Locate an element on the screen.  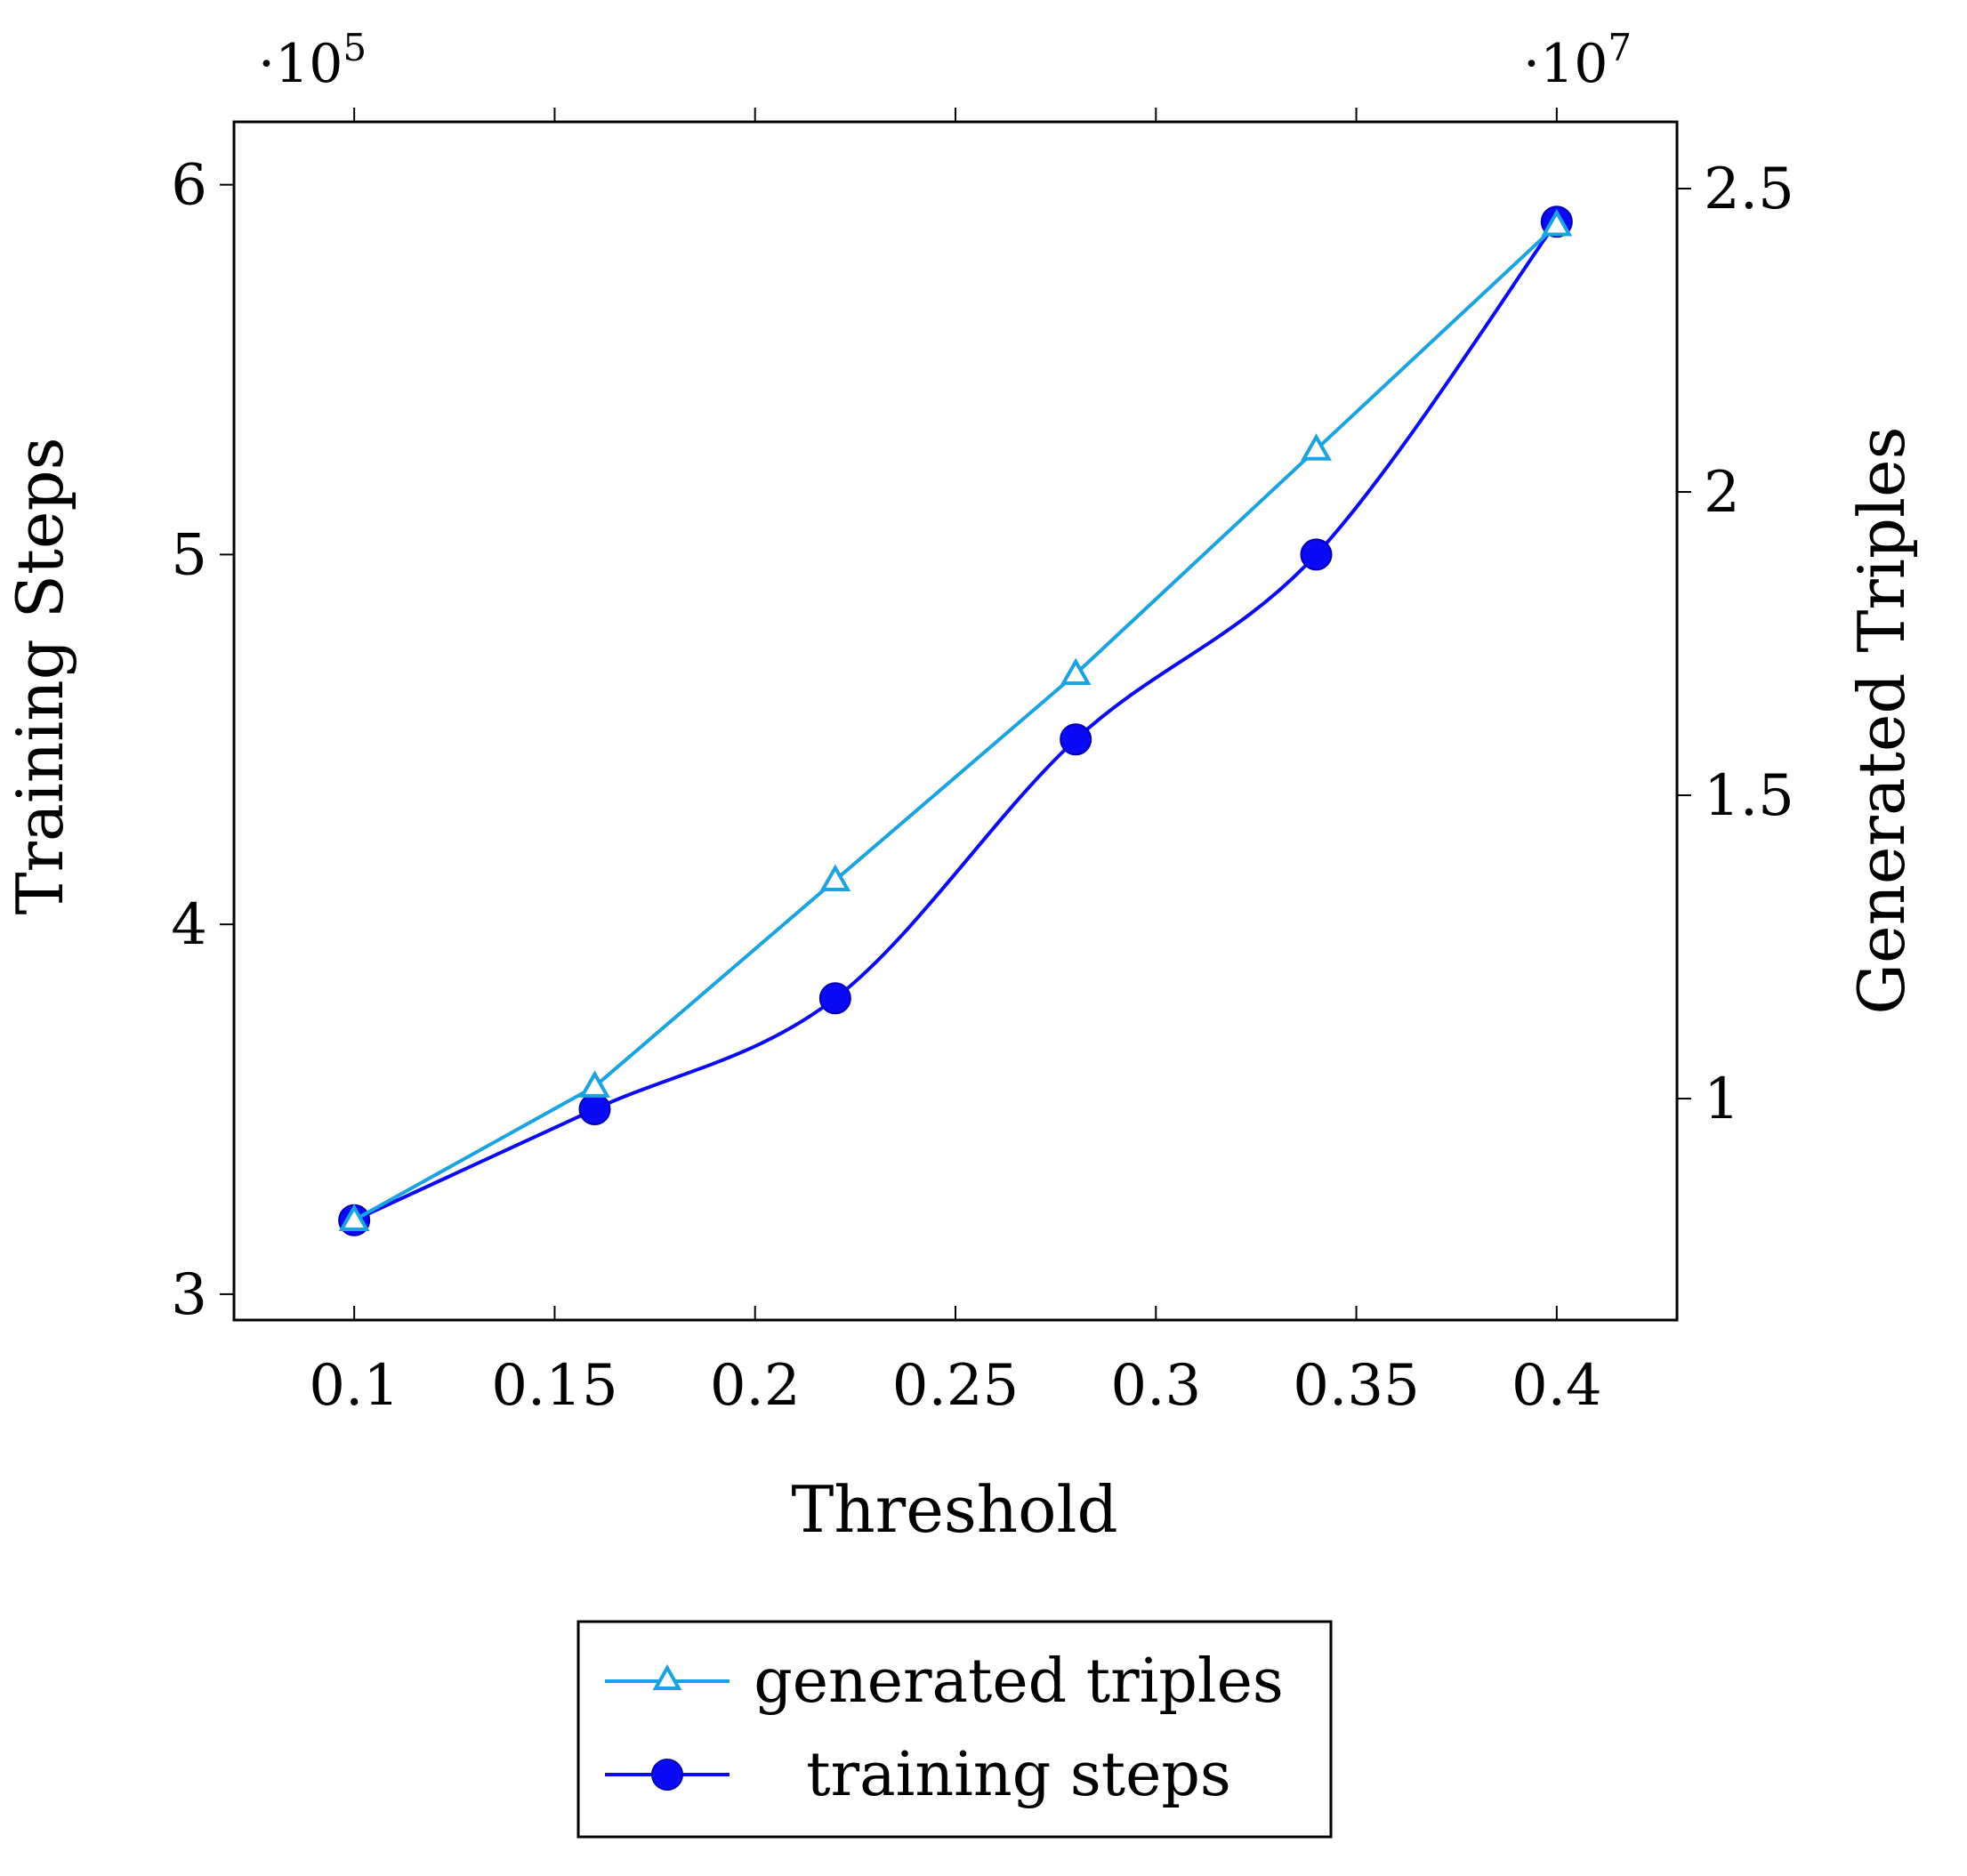
y-axis-title-left: Training Steps is located at coordinates (40, 675).